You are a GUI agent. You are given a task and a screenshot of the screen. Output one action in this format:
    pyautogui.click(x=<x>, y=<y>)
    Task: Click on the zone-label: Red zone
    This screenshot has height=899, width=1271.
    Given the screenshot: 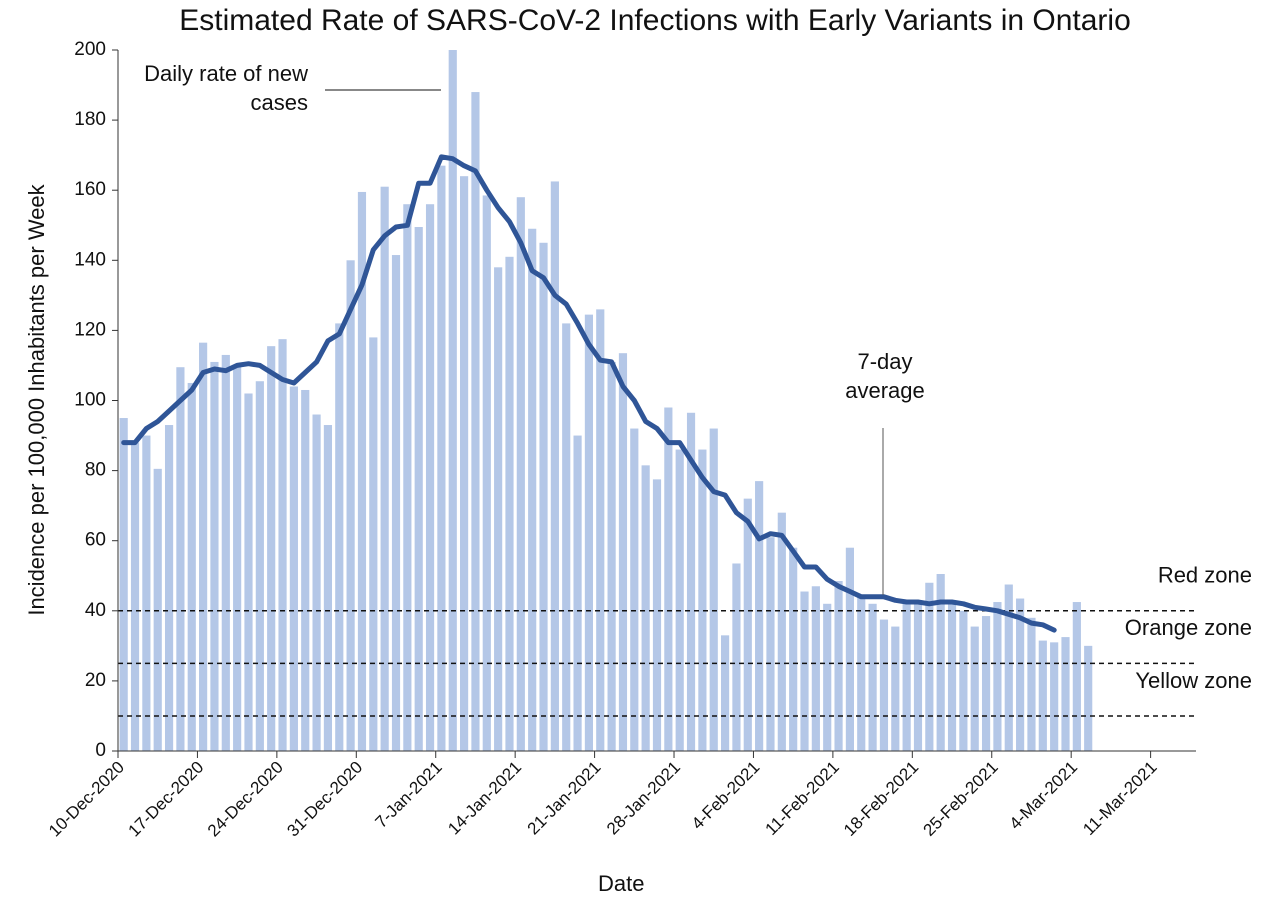 What is the action you would take?
    pyautogui.click(x=1205, y=575)
    